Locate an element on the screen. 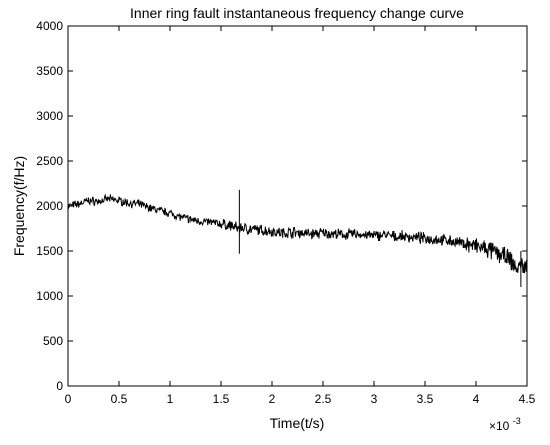 The height and width of the screenshot is (445, 550). y-axis-label: Frequency(f/Hz) is located at coordinates (19, 206).